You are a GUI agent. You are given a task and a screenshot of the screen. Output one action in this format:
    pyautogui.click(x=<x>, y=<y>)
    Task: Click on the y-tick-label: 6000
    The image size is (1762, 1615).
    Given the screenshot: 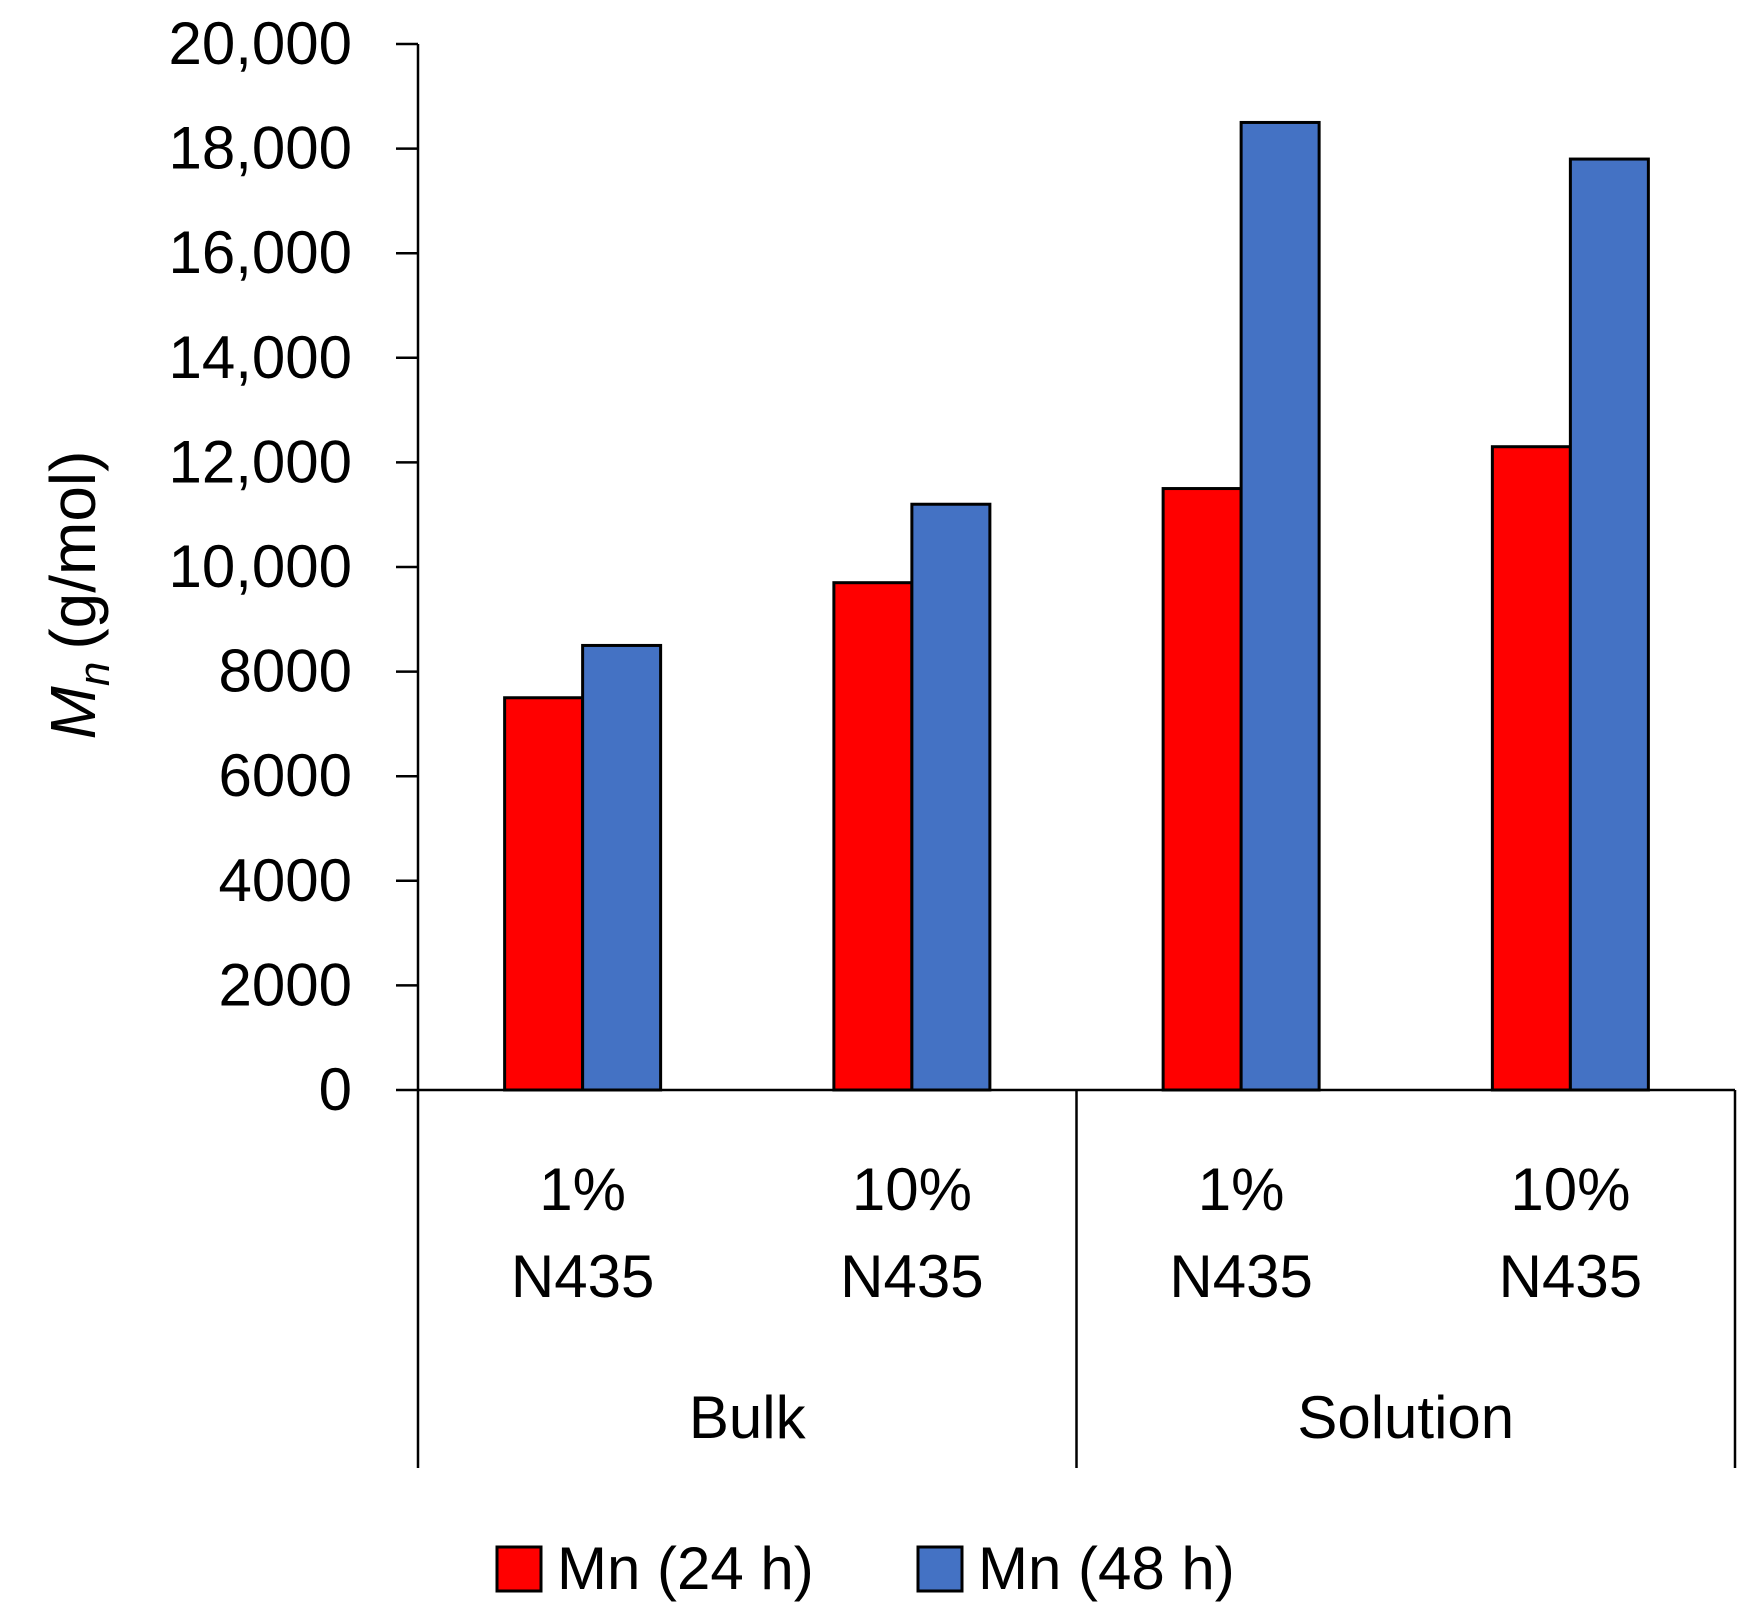 What is the action you would take?
    pyautogui.click(x=285, y=775)
    